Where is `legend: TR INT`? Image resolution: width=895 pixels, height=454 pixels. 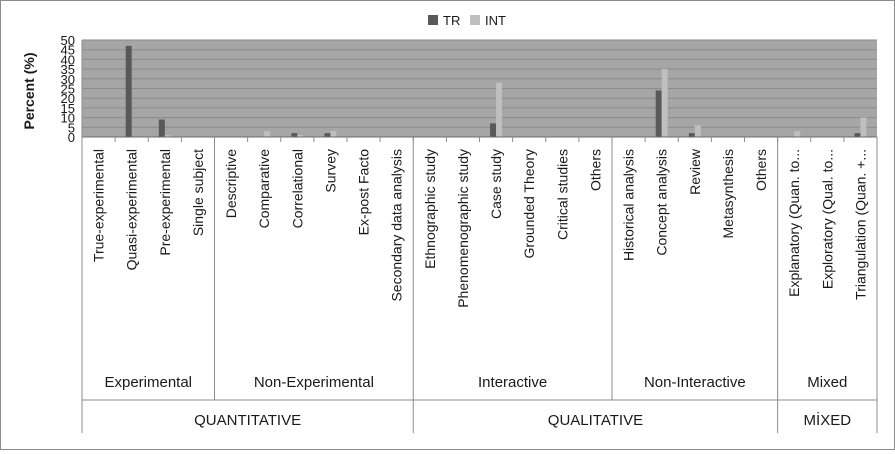
legend: TR INT is located at coordinates (467, 20).